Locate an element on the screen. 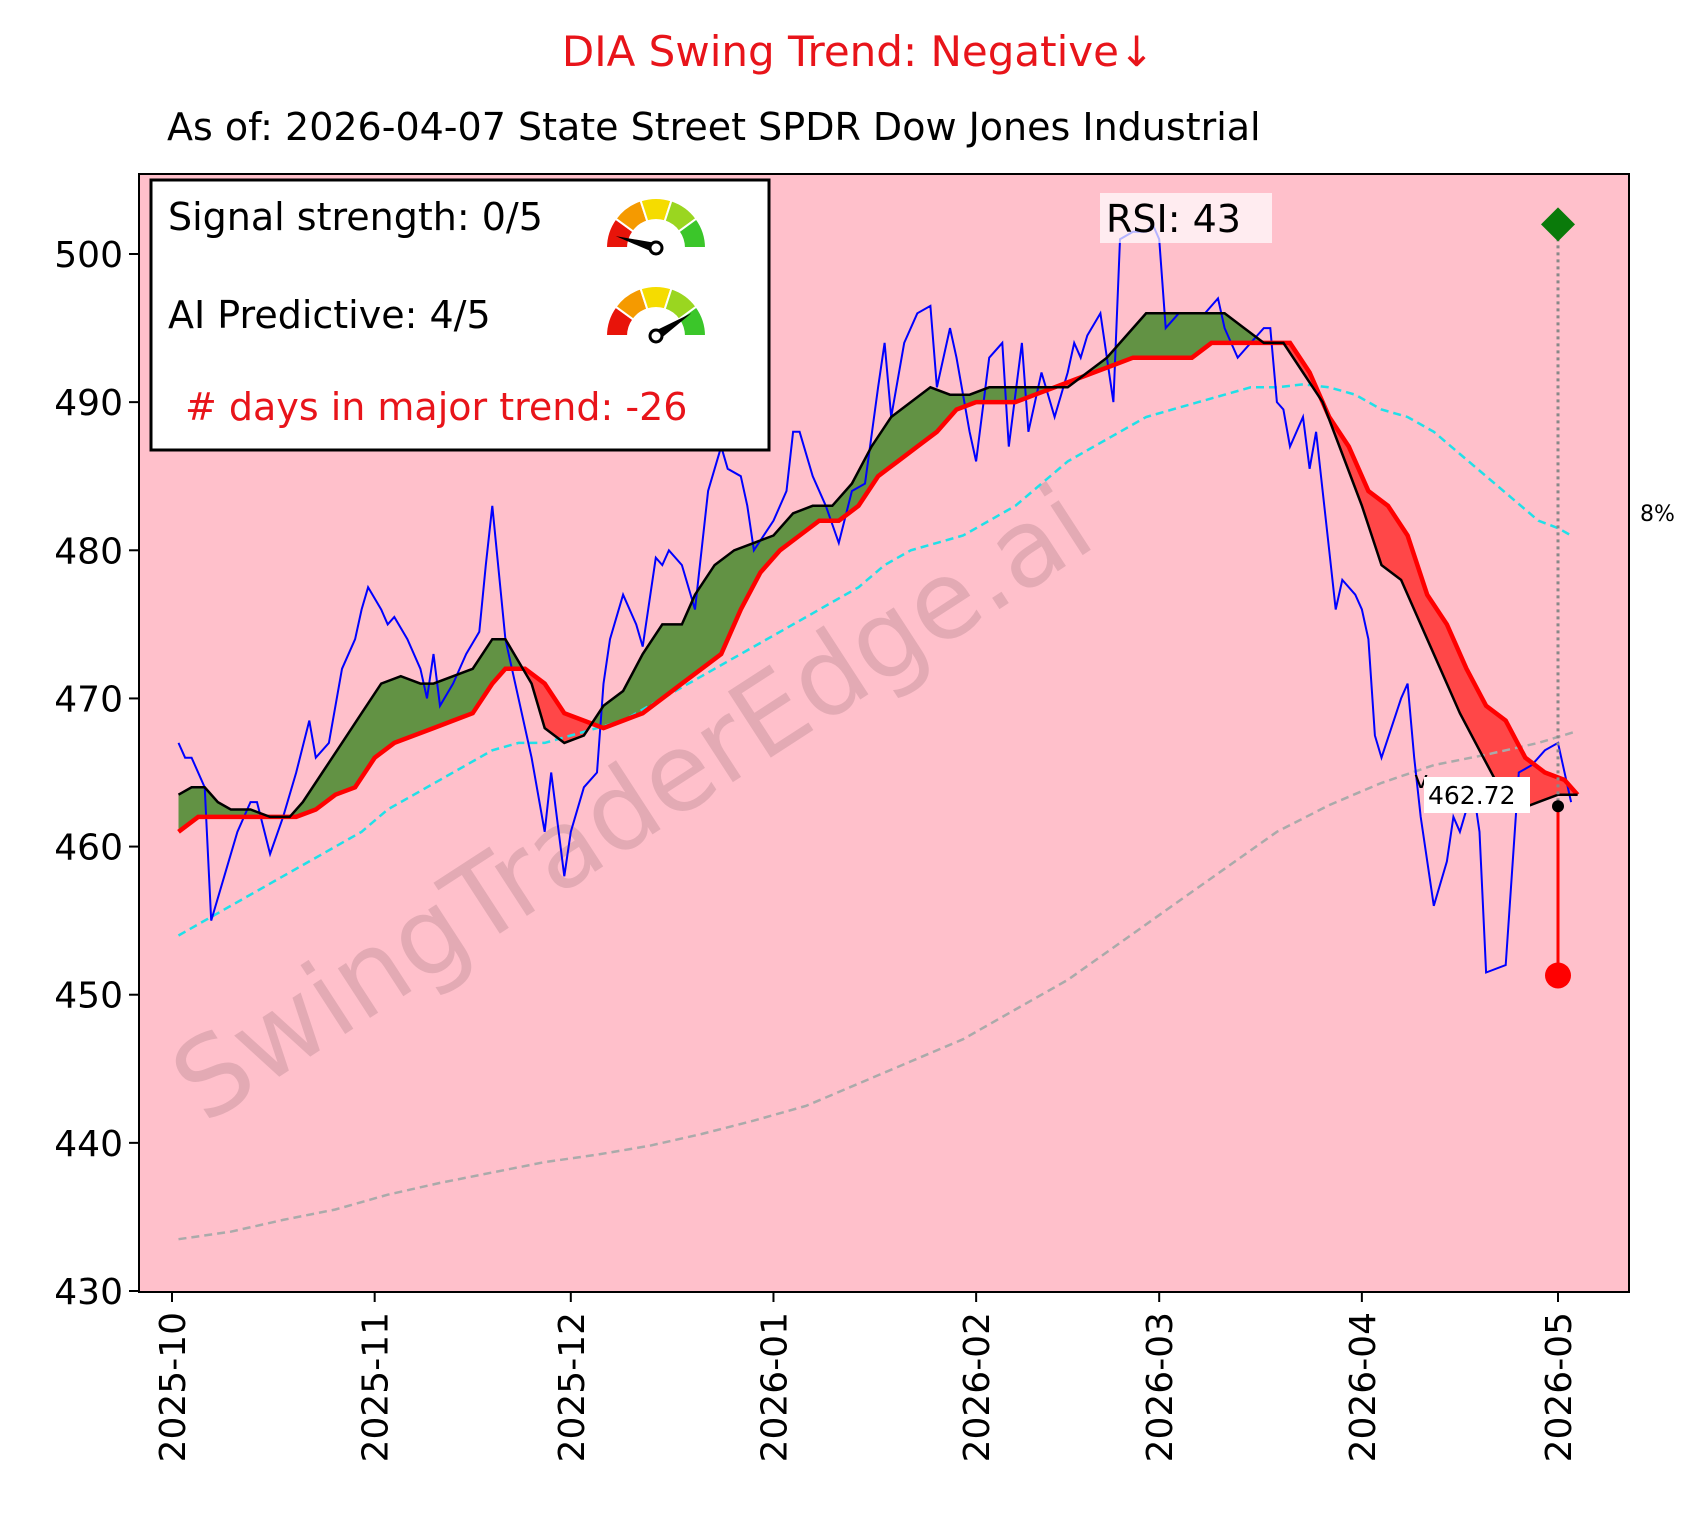  y-tick-label: 500 is located at coordinates (88, 255).